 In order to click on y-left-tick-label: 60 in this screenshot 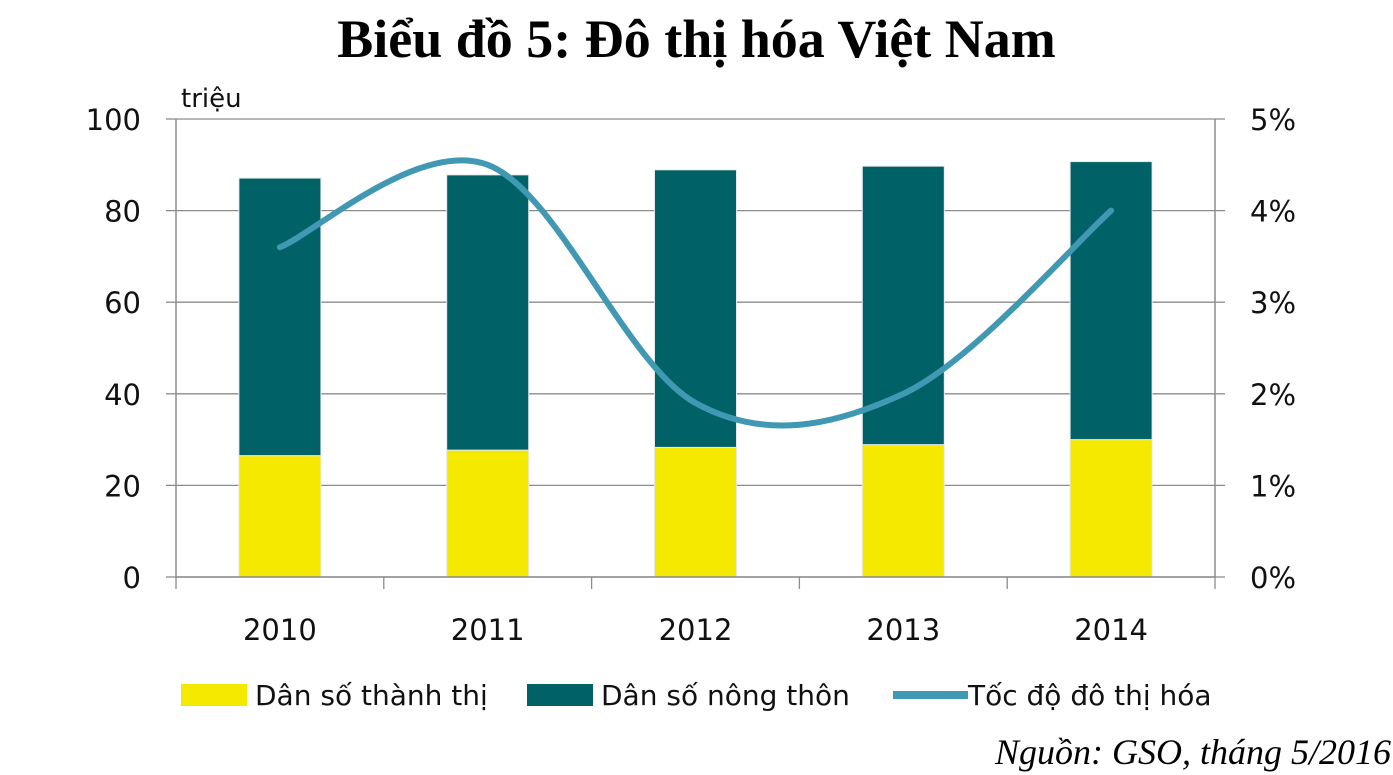, I will do `click(122, 303)`.